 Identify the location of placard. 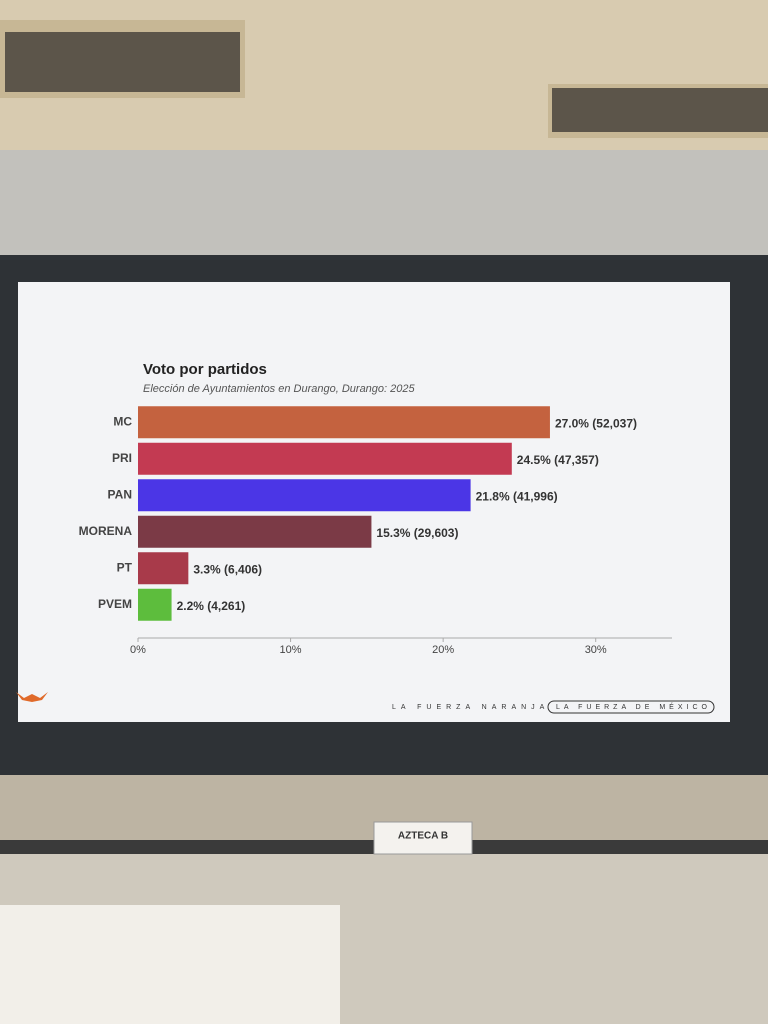
(423, 838).